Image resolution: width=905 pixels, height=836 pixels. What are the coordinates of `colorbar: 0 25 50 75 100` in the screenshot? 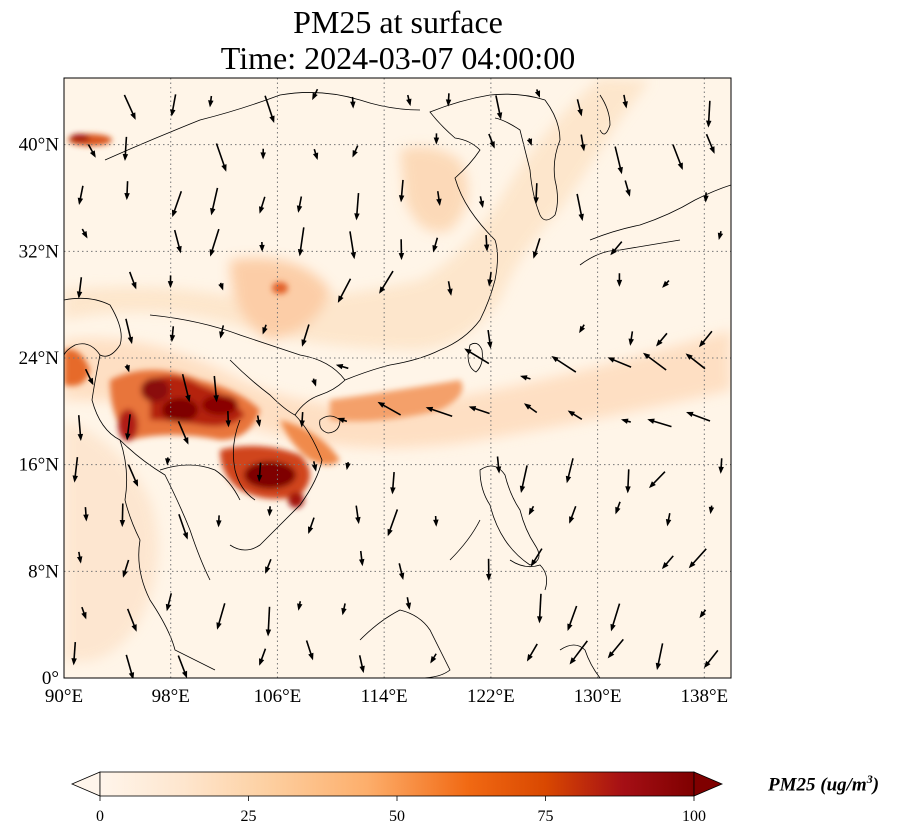 It's located at (397, 798).